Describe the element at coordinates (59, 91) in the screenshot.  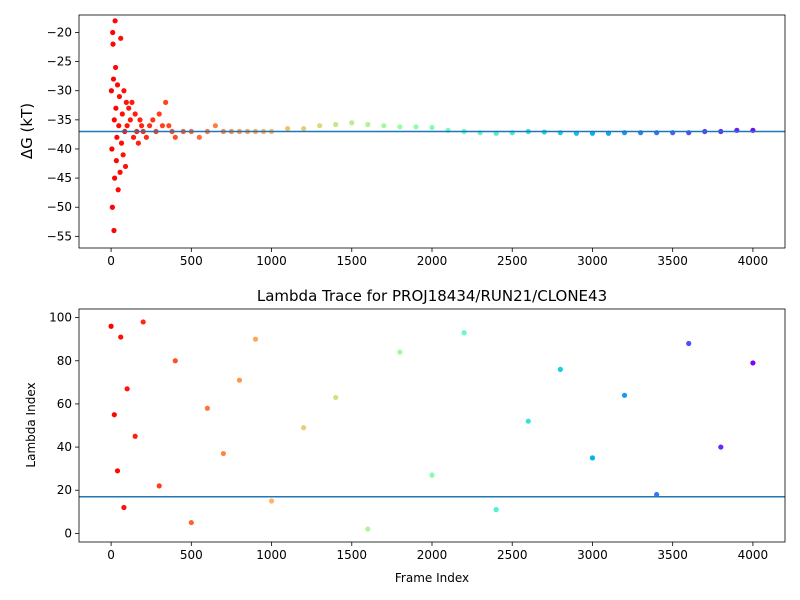
I see `delta-g-y-tick-label: −30` at that location.